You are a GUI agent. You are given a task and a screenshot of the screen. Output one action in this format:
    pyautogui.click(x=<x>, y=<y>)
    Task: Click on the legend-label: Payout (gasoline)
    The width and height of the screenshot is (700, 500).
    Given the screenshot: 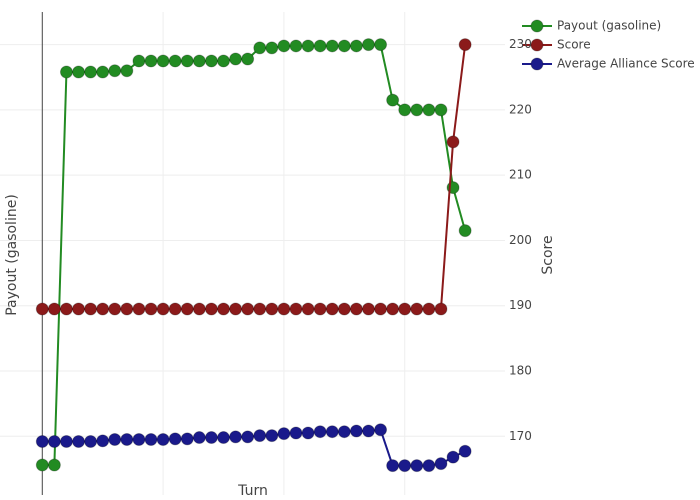 What is the action you would take?
    pyautogui.click(x=609, y=26)
    